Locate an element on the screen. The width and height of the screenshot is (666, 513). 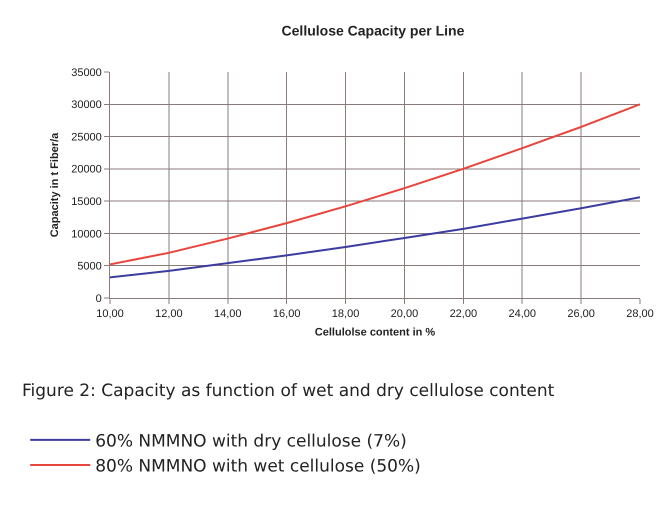
x-tick-label: 20,00 is located at coordinates (404, 314).